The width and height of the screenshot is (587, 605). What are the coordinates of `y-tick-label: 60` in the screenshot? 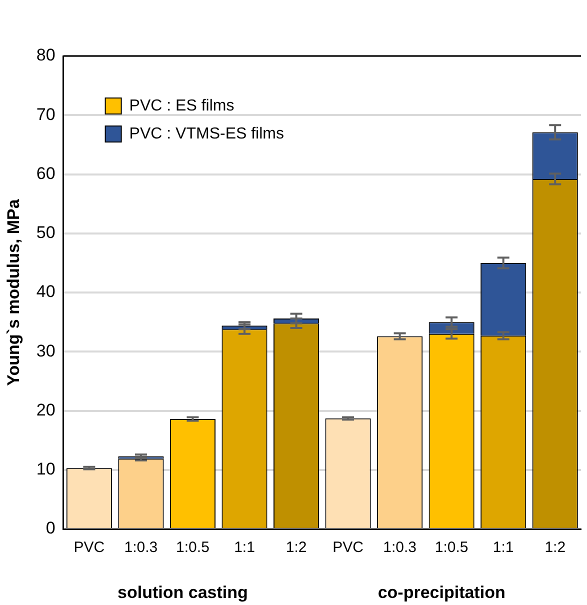 It's located at (46, 173).